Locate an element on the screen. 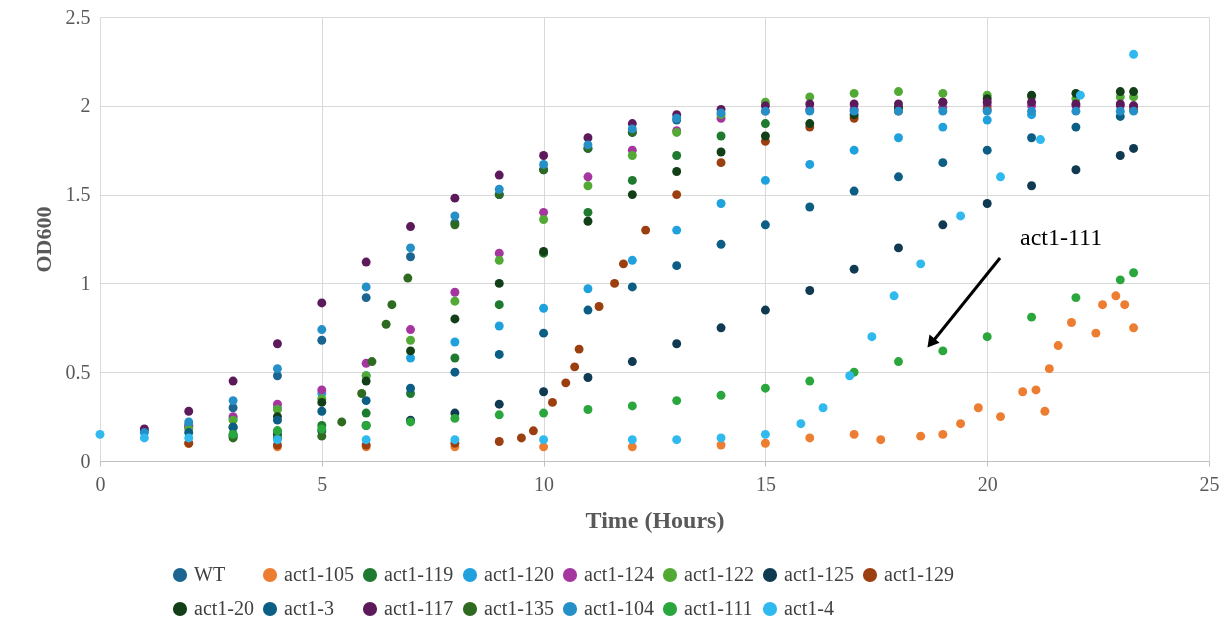 The height and width of the screenshot is (637, 1229). legend-label: act1-120 is located at coordinates (519, 574).